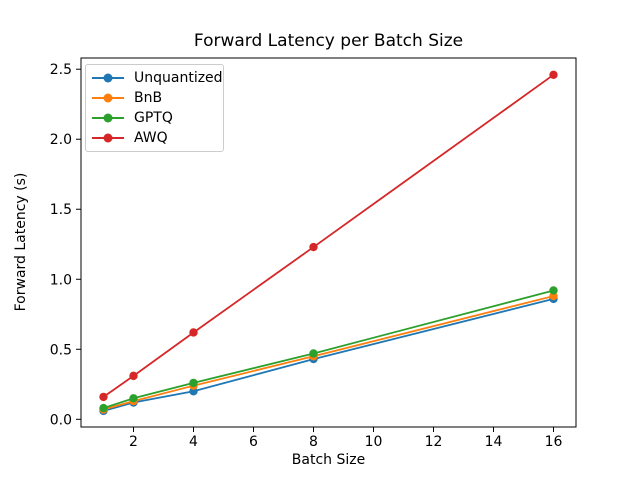 The height and width of the screenshot is (480, 640). I want to click on legend-item-awq: AWQ, so click(157, 138).